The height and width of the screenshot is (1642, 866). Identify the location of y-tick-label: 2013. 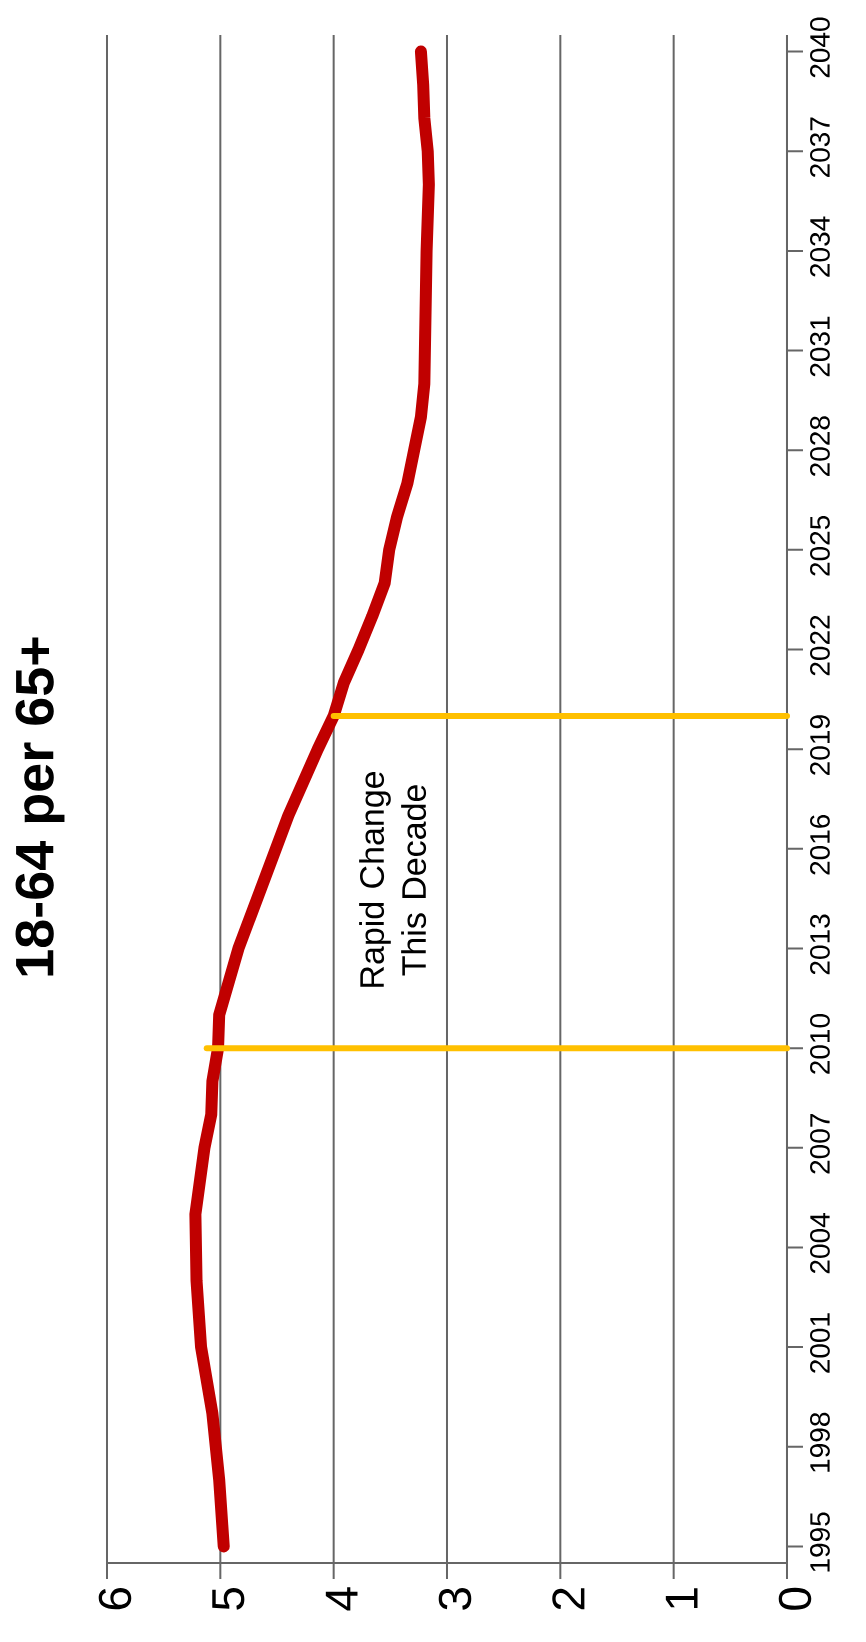
(820, 944).